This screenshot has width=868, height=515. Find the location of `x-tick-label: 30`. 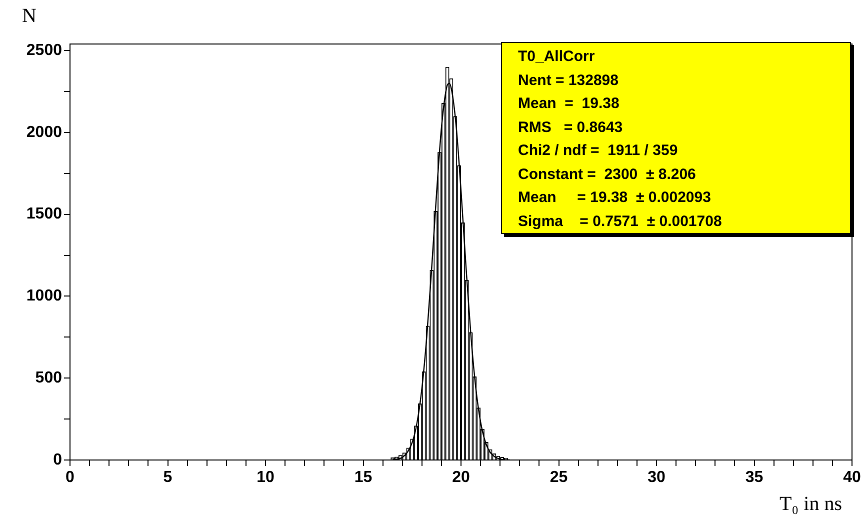

x-tick-label: 30 is located at coordinates (657, 477).